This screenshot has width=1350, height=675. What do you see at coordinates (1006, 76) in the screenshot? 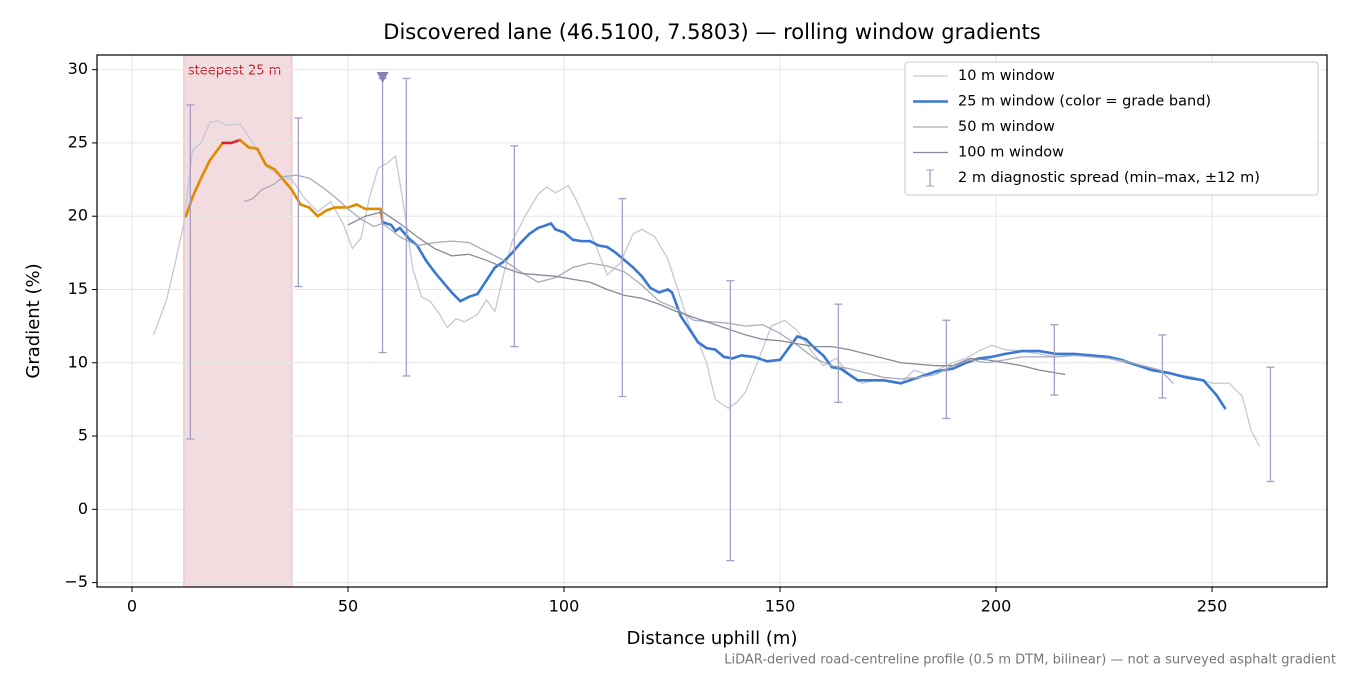
I see `legend-label: 10 m window` at bounding box center [1006, 76].